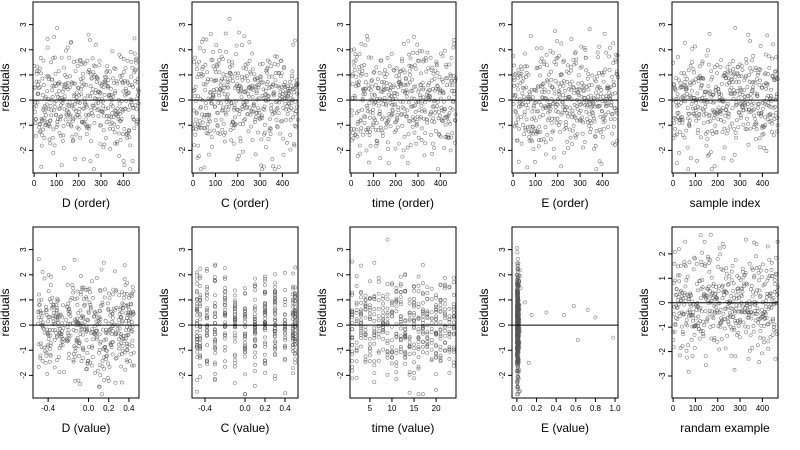  Describe the element at coordinates (392, 408) in the screenshot. I see `x-tick-label: 10` at that location.